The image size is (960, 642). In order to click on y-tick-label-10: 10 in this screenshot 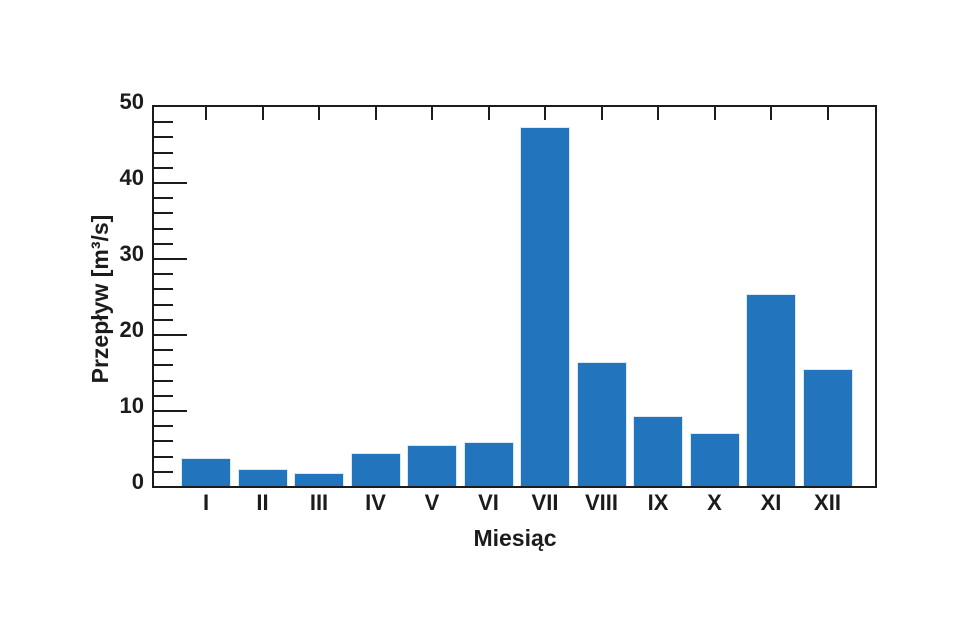, I will do `click(131, 405)`.